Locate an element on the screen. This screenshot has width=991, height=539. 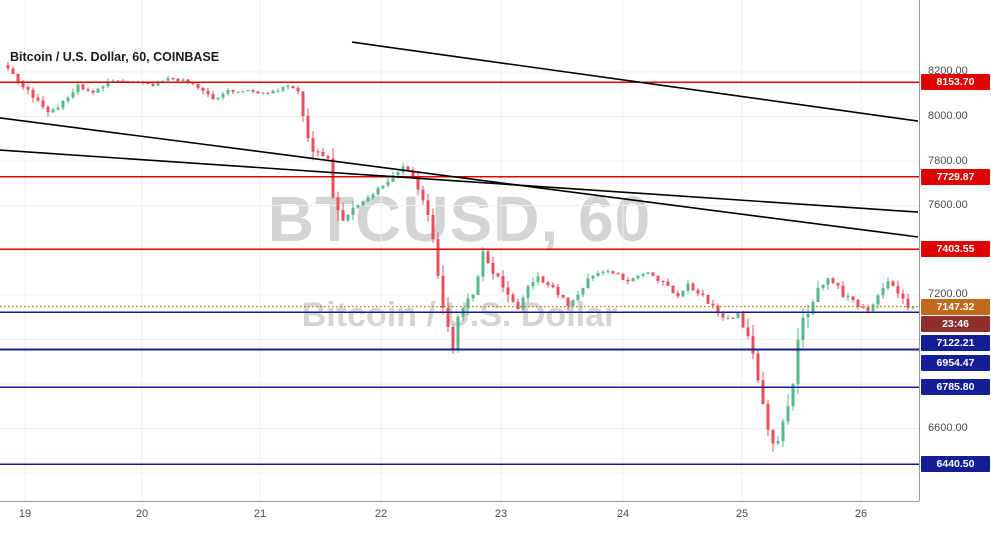
last-price-badge: 7147.32 is located at coordinates (955, 306).